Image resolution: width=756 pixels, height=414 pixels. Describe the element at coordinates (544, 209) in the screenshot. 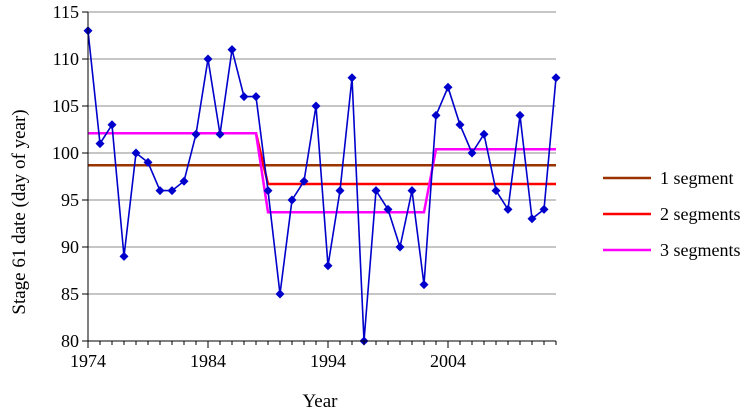

I see `data-point-2012` at that location.